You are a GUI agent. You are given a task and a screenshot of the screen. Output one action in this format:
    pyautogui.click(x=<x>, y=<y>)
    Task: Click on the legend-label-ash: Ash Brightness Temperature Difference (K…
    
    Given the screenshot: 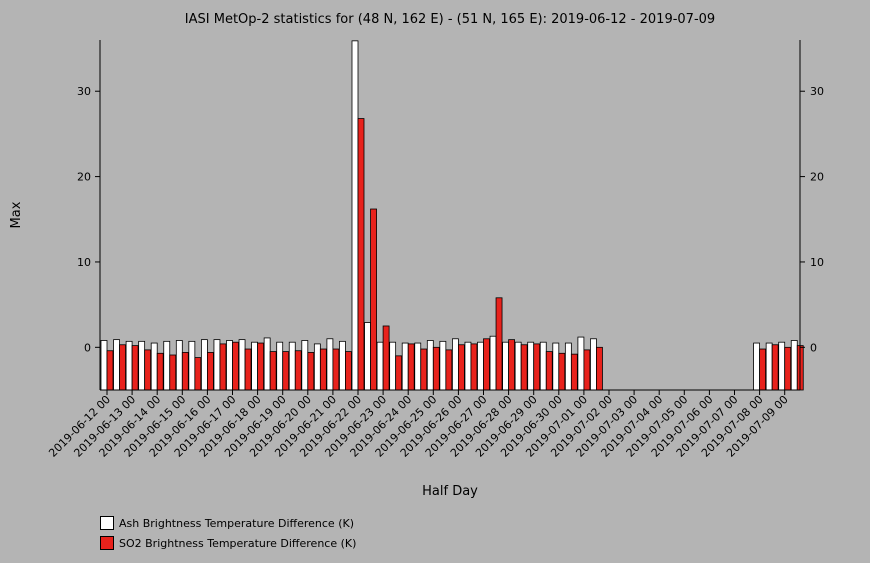 What is the action you would take?
    pyautogui.click(x=236, y=523)
    